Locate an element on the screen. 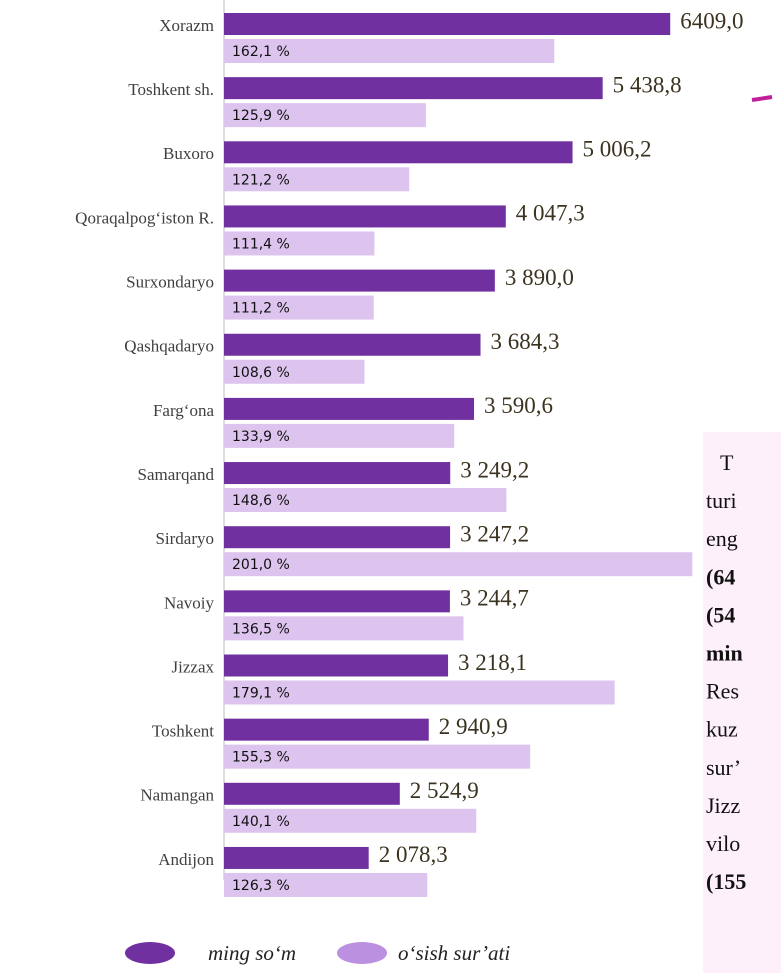 The width and height of the screenshot is (781, 973). value-label: 162,1 % is located at coordinates (261, 52).